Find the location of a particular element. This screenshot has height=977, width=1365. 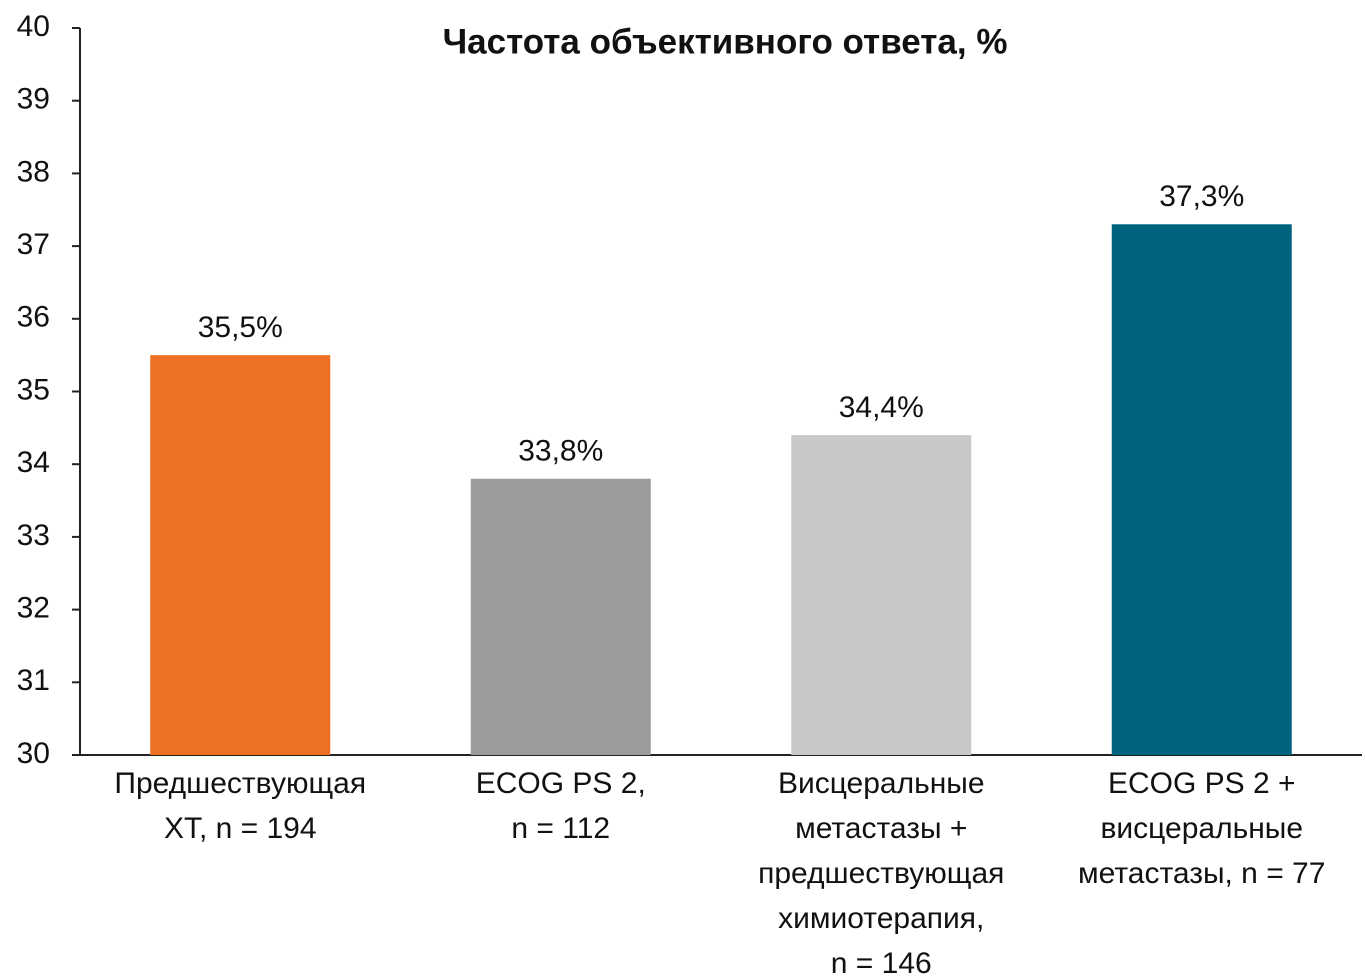

y-tick-label: 40 is located at coordinates (33, 26).